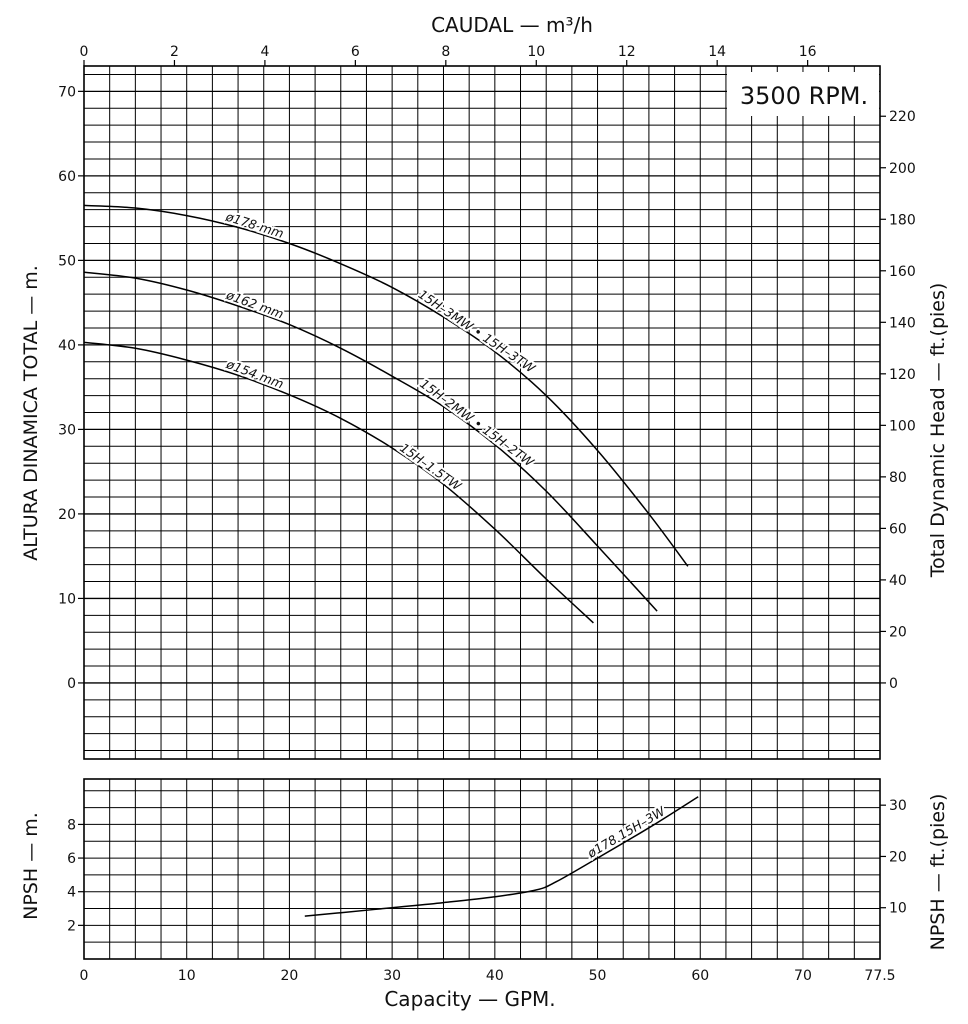 The image size is (968, 1024). I want to click on right-tick-label: 80, so click(898, 478).